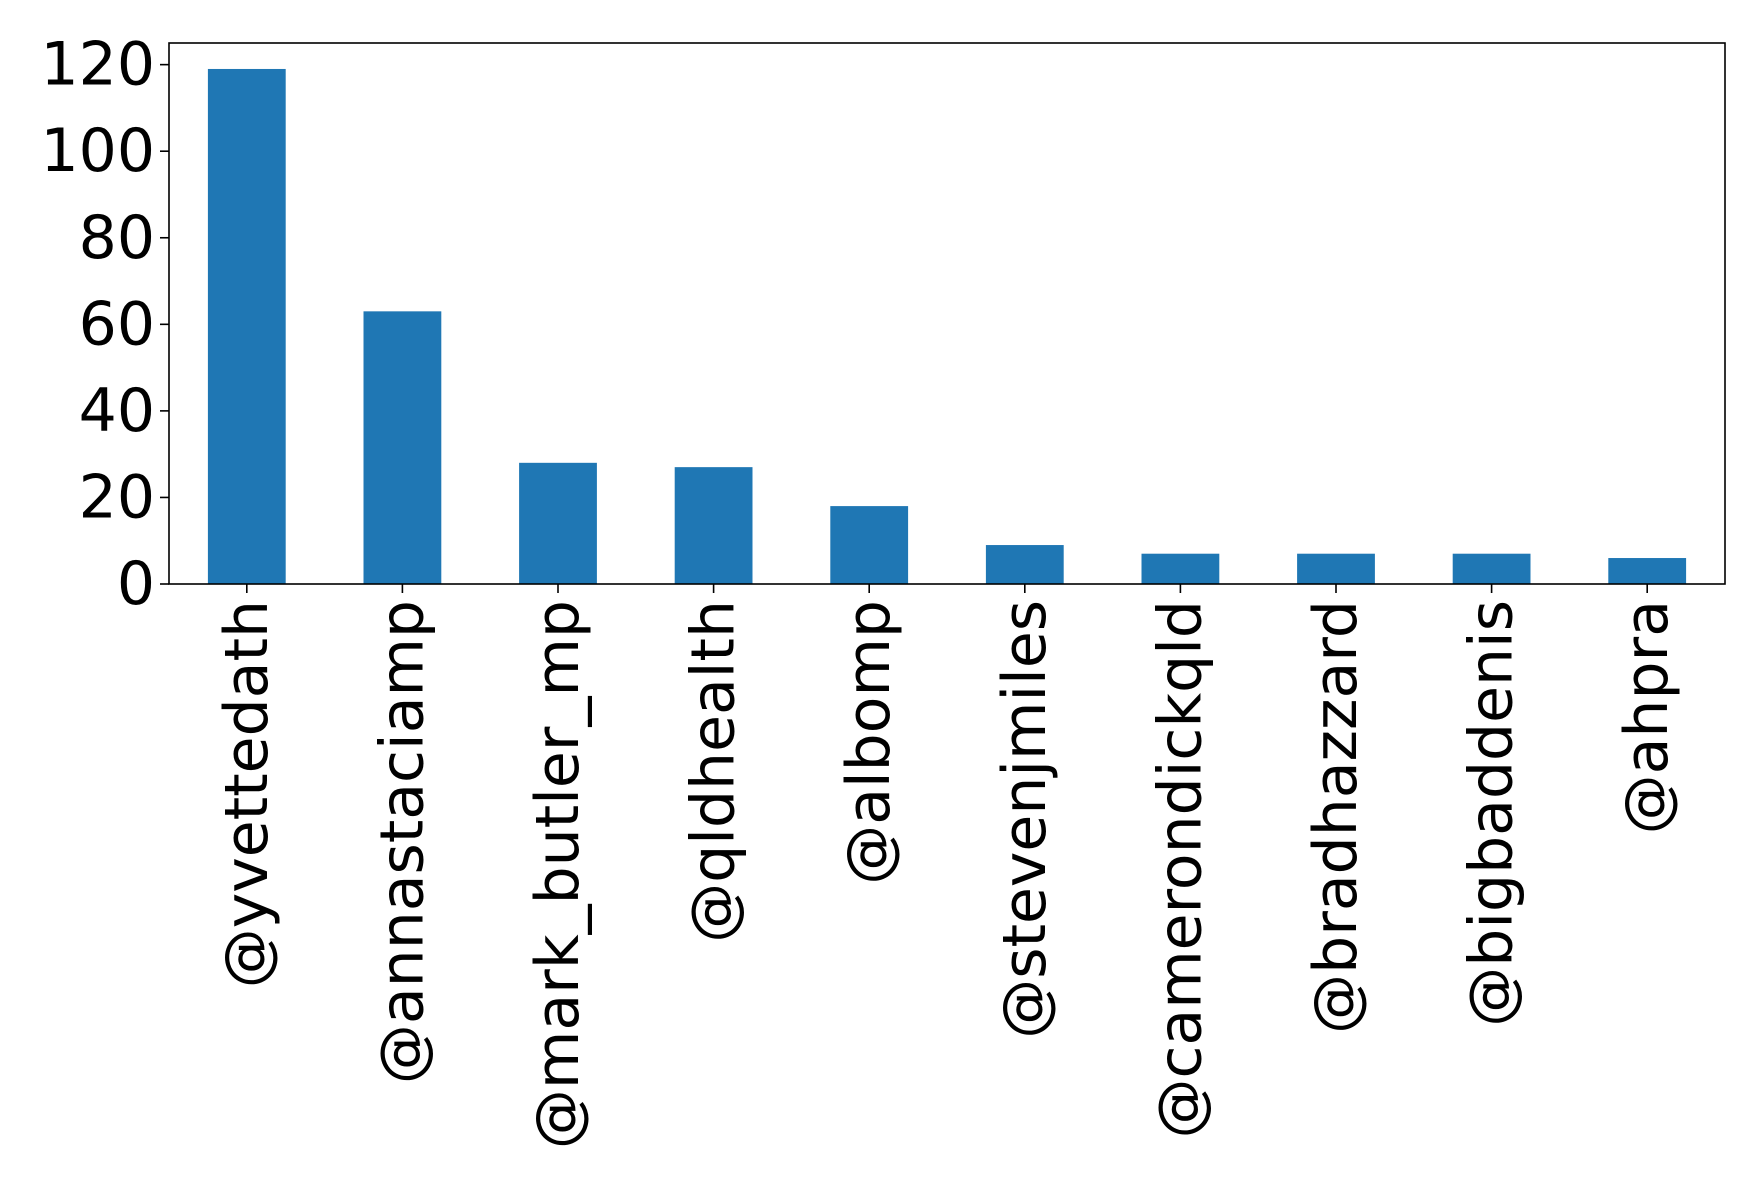  What do you see at coordinates (713, 525) in the screenshot?
I see `bar-qldhealth` at bounding box center [713, 525].